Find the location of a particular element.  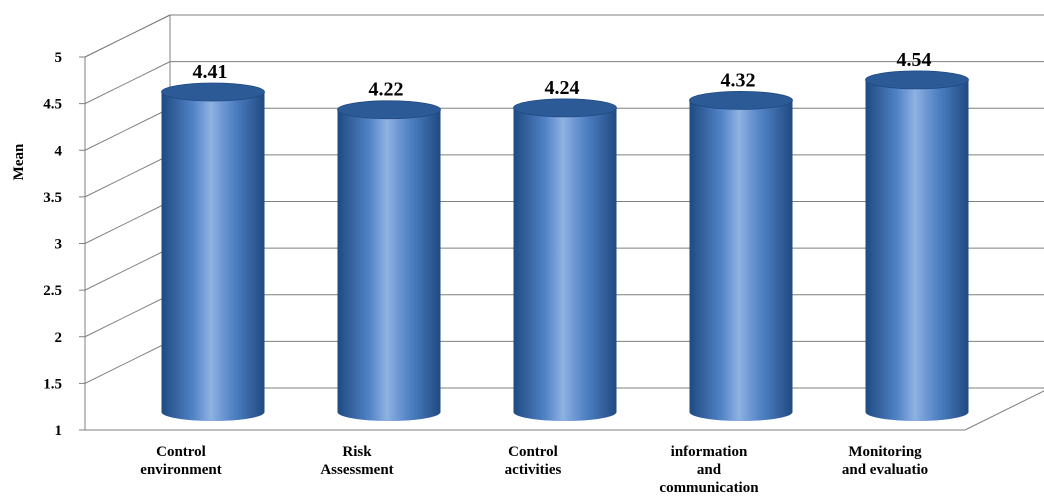

data-label: 4.32 is located at coordinates (738, 80).